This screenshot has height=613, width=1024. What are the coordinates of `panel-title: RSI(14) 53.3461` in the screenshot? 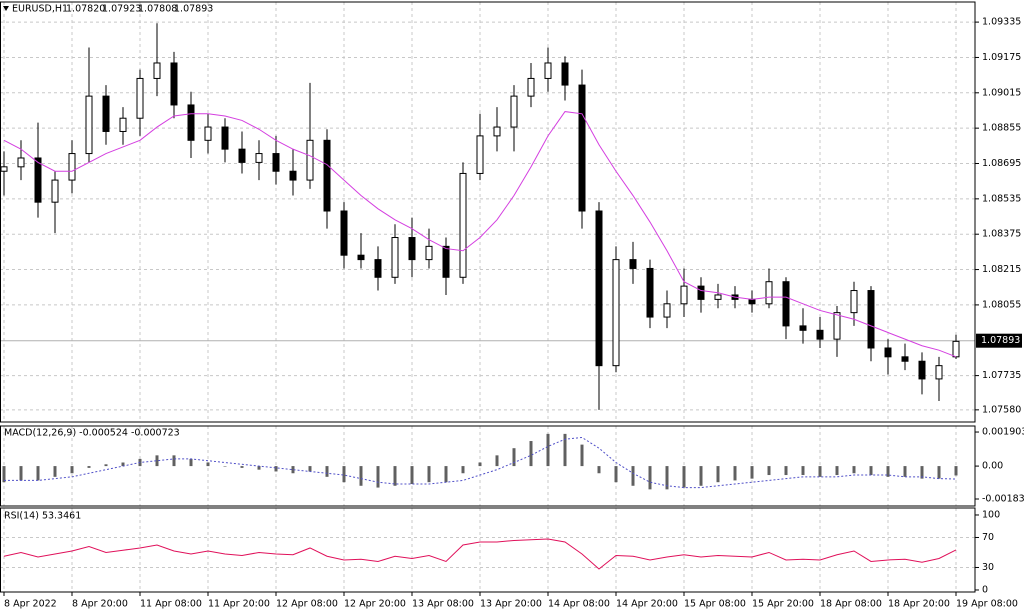 It's located at (42, 516).